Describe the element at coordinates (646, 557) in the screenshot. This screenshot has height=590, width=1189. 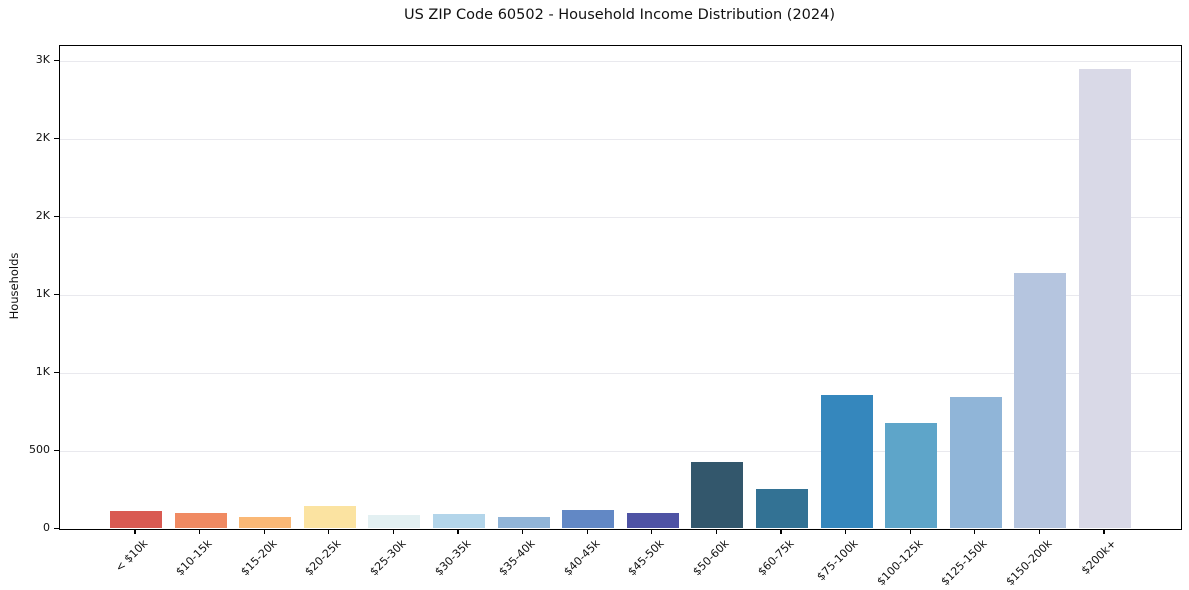
I see `x-tick-label-text: $45-50k` at that location.